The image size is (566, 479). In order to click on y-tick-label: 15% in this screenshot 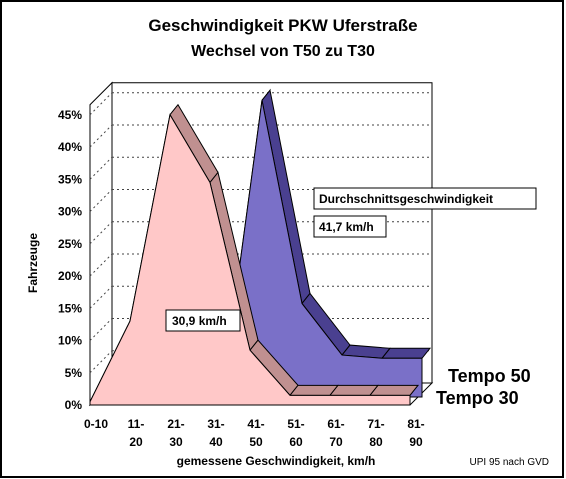, I will do `click(70, 308)`.